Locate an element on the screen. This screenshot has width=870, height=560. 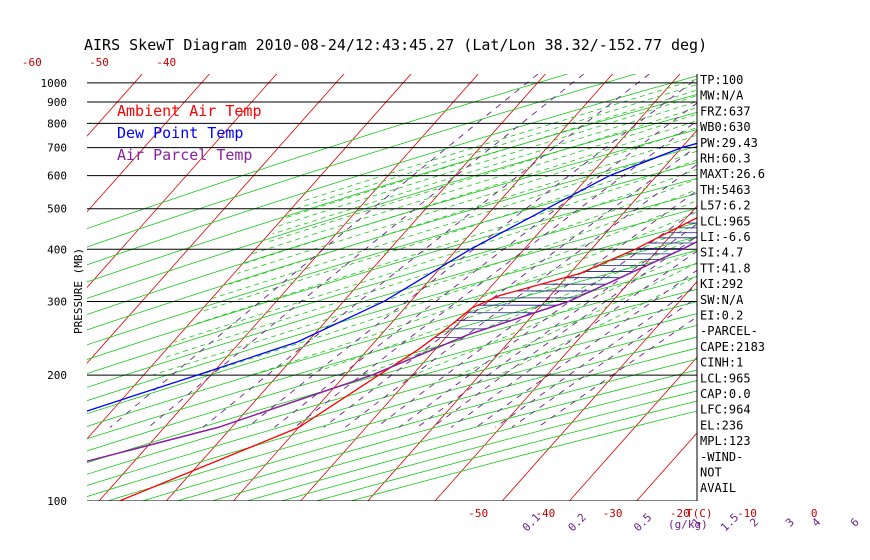
bottom-temp-tick-label: -50 is located at coordinates (478, 513).